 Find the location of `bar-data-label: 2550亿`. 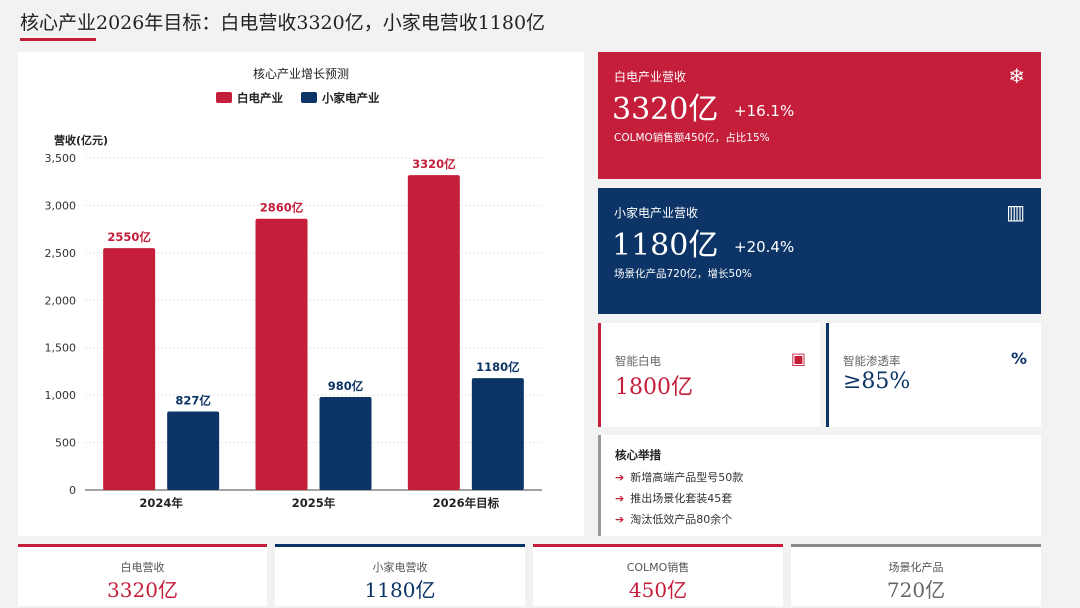

bar-data-label: 2550亿 is located at coordinates (129, 237).